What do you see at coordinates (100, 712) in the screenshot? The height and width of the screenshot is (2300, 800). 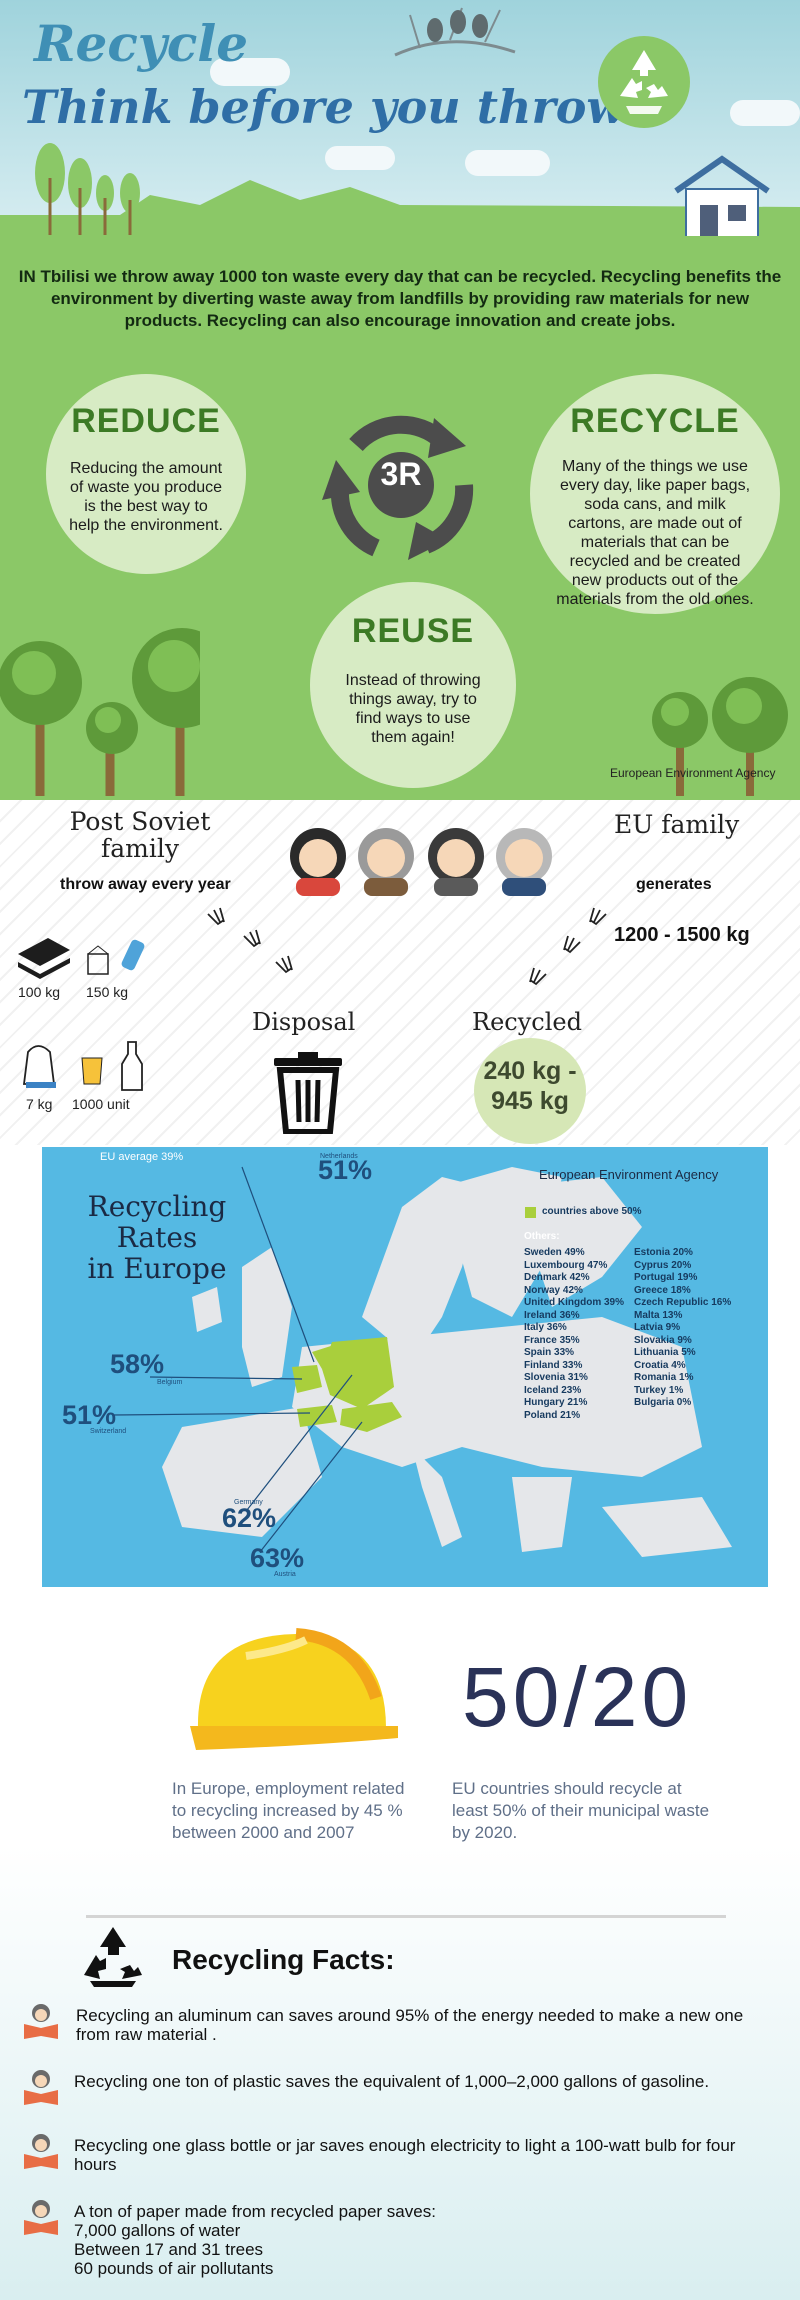 I see `trees-left-icon` at bounding box center [100, 712].